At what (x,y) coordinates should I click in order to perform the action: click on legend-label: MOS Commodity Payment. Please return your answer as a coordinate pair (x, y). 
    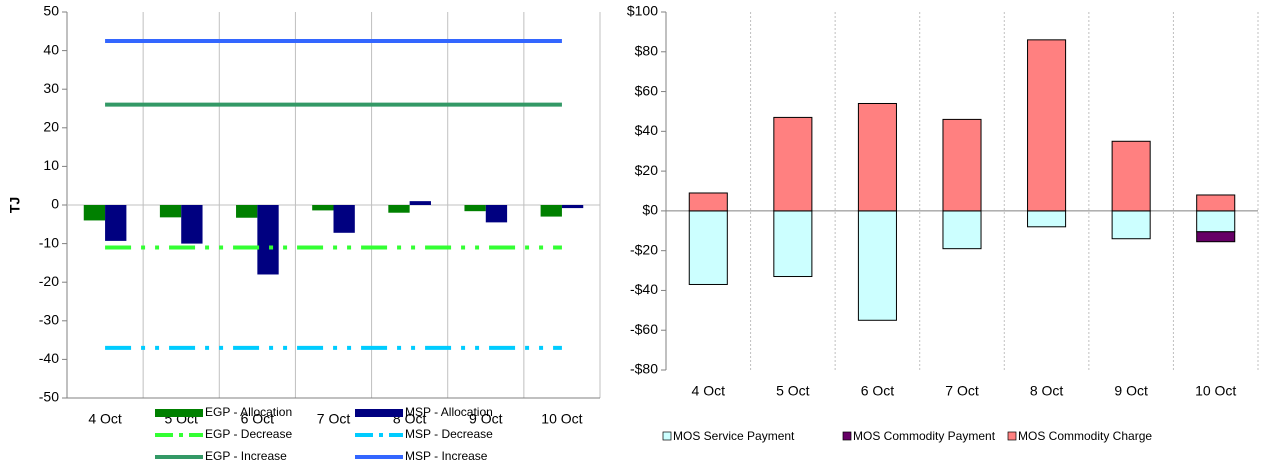
    Looking at the image, I should click on (924, 436).